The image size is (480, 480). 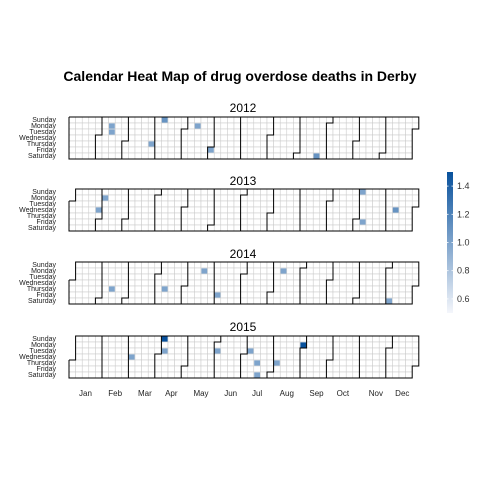 I want to click on month-label-nov: Nov, so click(x=376, y=393).